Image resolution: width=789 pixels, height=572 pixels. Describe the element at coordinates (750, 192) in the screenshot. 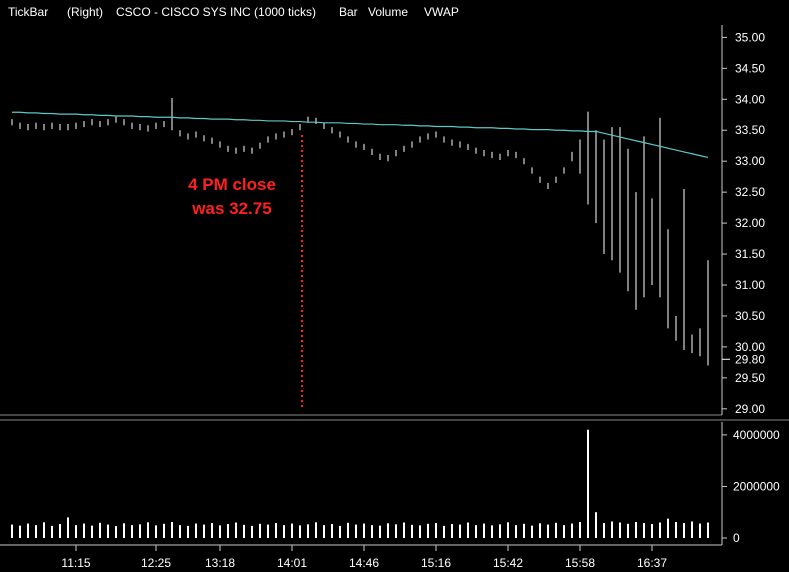

I see `y-tick-label: 32.50` at that location.